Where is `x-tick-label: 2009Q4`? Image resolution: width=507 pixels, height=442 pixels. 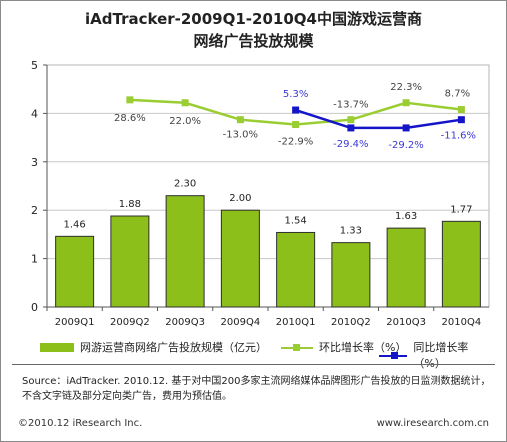 x-tick-label: 2009Q4 is located at coordinates (241, 322).